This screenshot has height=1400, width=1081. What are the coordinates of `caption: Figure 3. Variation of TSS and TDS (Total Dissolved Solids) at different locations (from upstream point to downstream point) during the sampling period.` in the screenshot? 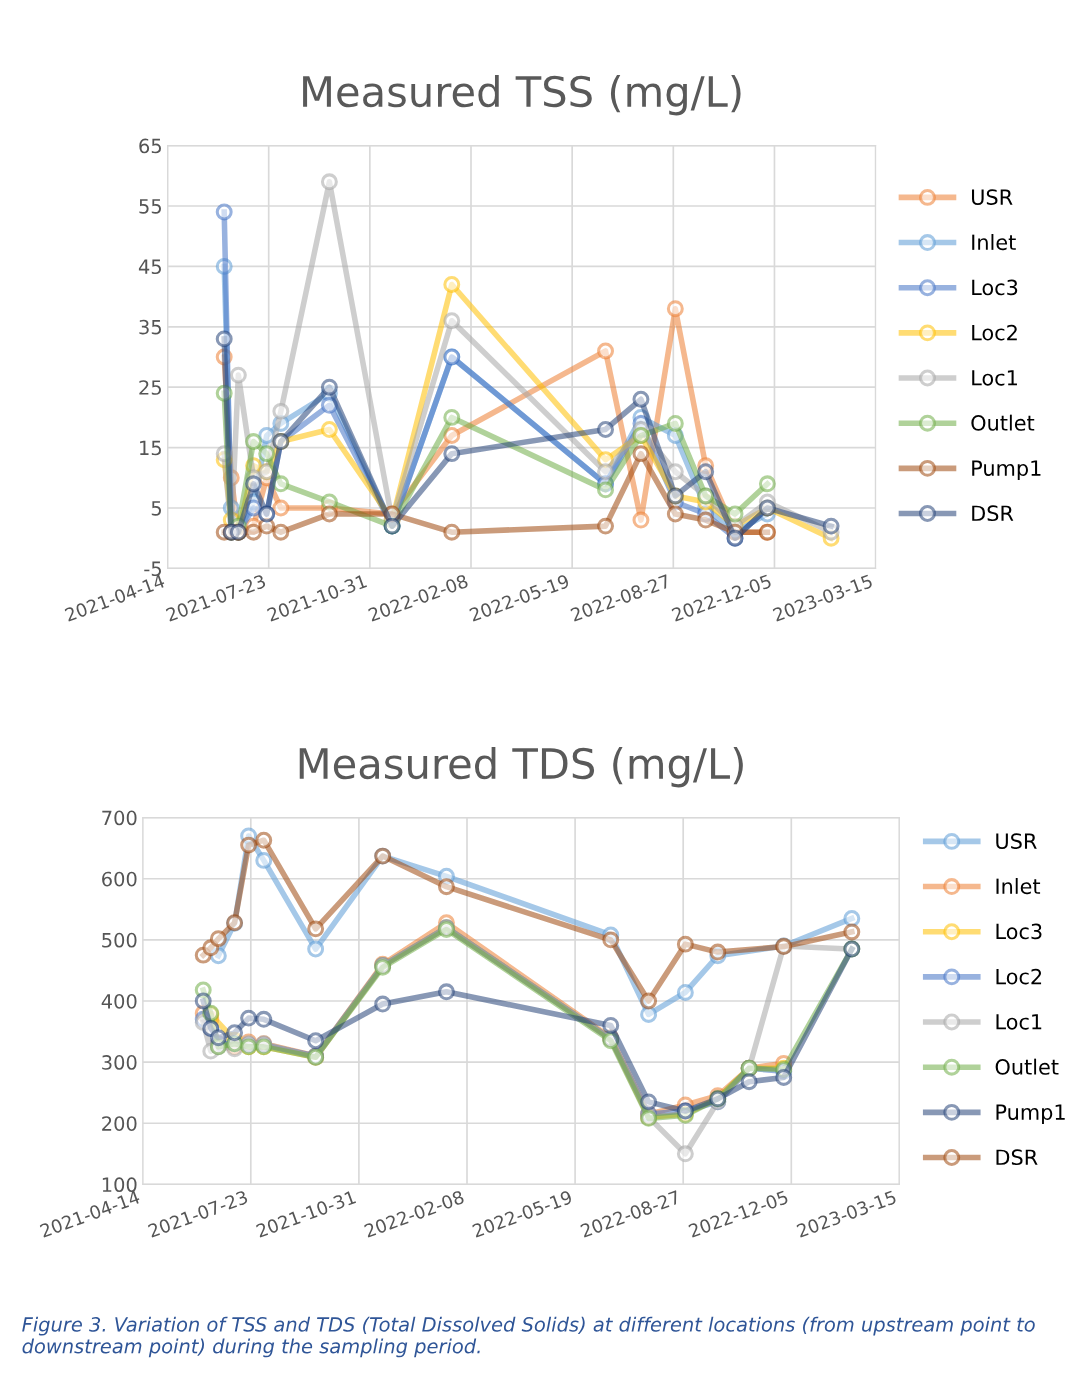 It's located at (528, 1337).